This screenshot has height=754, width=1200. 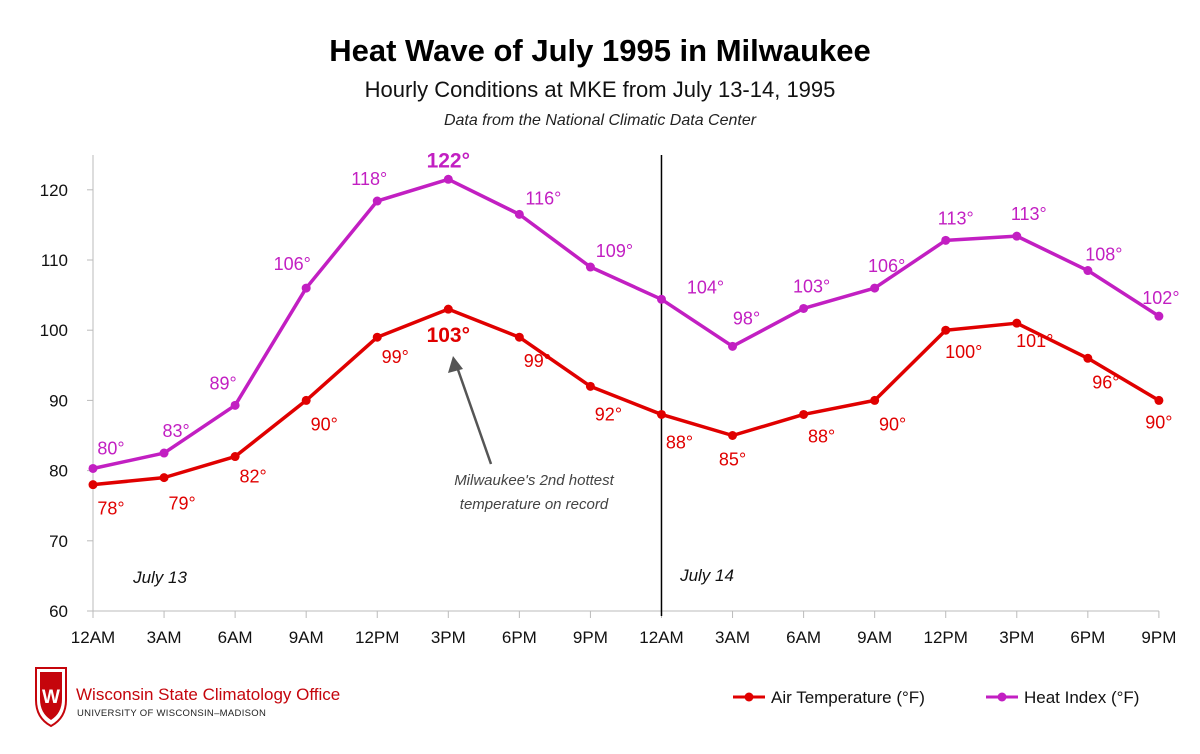 I want to click on heat_index-data-label: 98°, so click(x=746, y=318).